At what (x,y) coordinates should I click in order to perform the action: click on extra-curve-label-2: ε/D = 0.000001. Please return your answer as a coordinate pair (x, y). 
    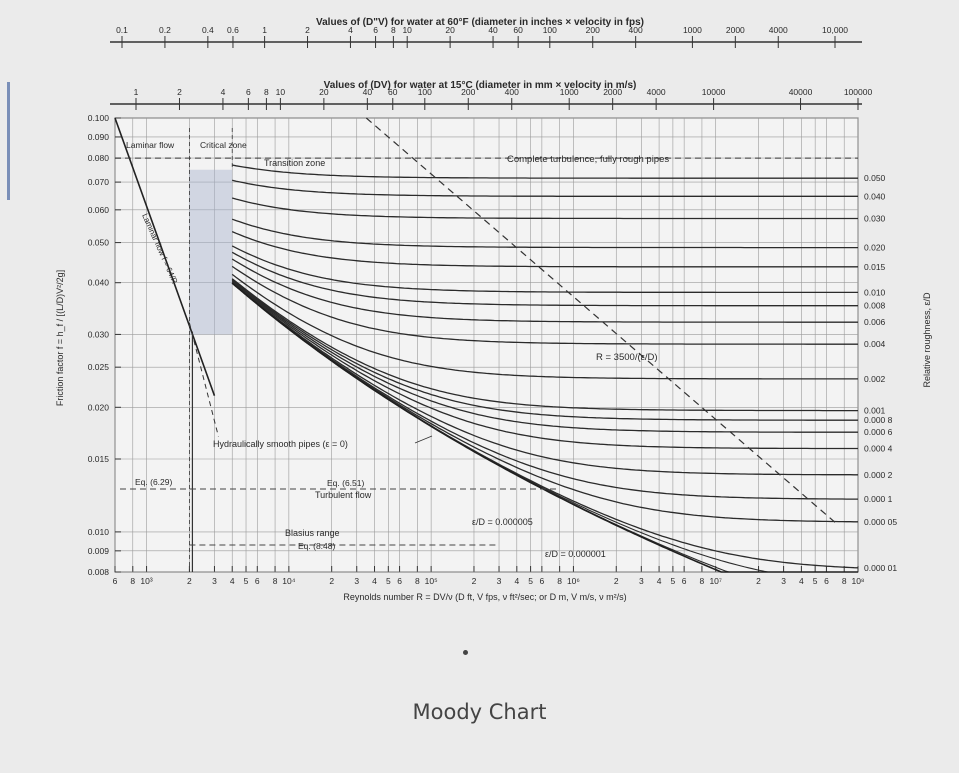
    Looking at the image, I should click on (575, 554).